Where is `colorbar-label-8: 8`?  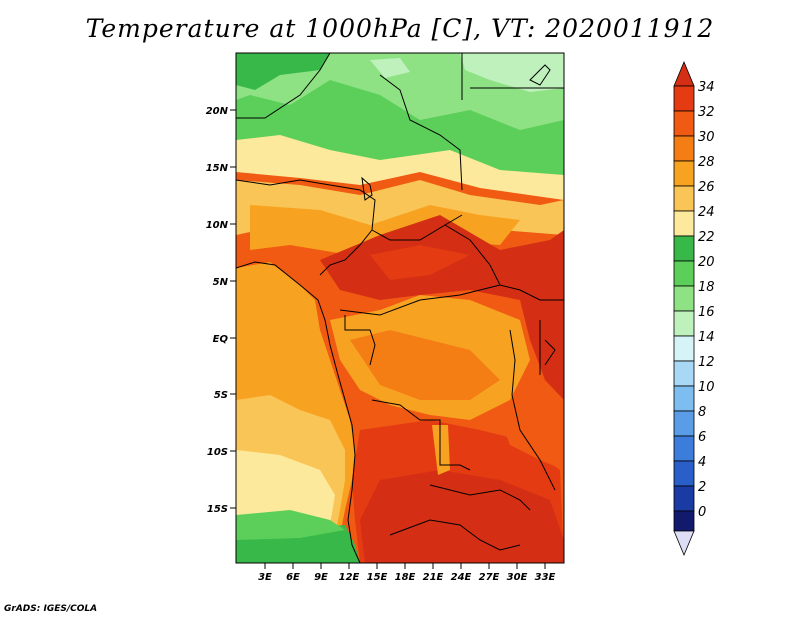 colorbar-label-8: 8 is located at coordinates (702, 412).